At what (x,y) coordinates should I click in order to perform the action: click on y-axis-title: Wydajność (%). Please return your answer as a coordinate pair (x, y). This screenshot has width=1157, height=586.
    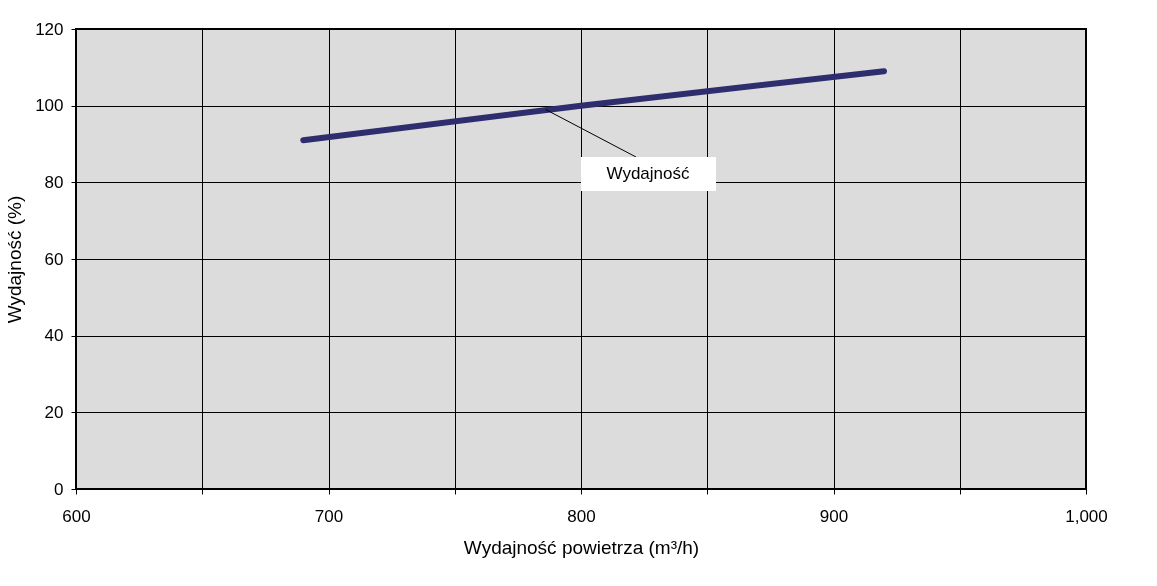
    Looking at the image, I should click on (15, 259).